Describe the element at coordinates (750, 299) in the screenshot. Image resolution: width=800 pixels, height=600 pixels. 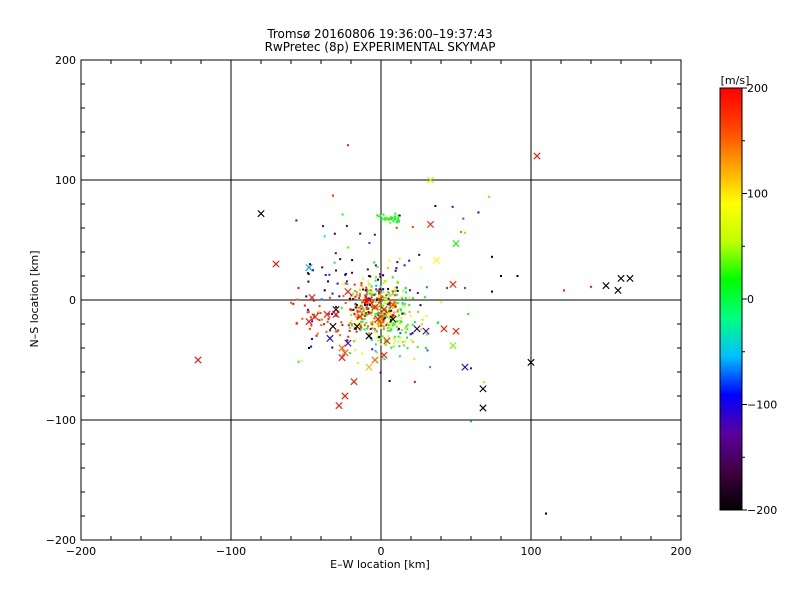
I see `colorbar-tick-label: 0` at that location.